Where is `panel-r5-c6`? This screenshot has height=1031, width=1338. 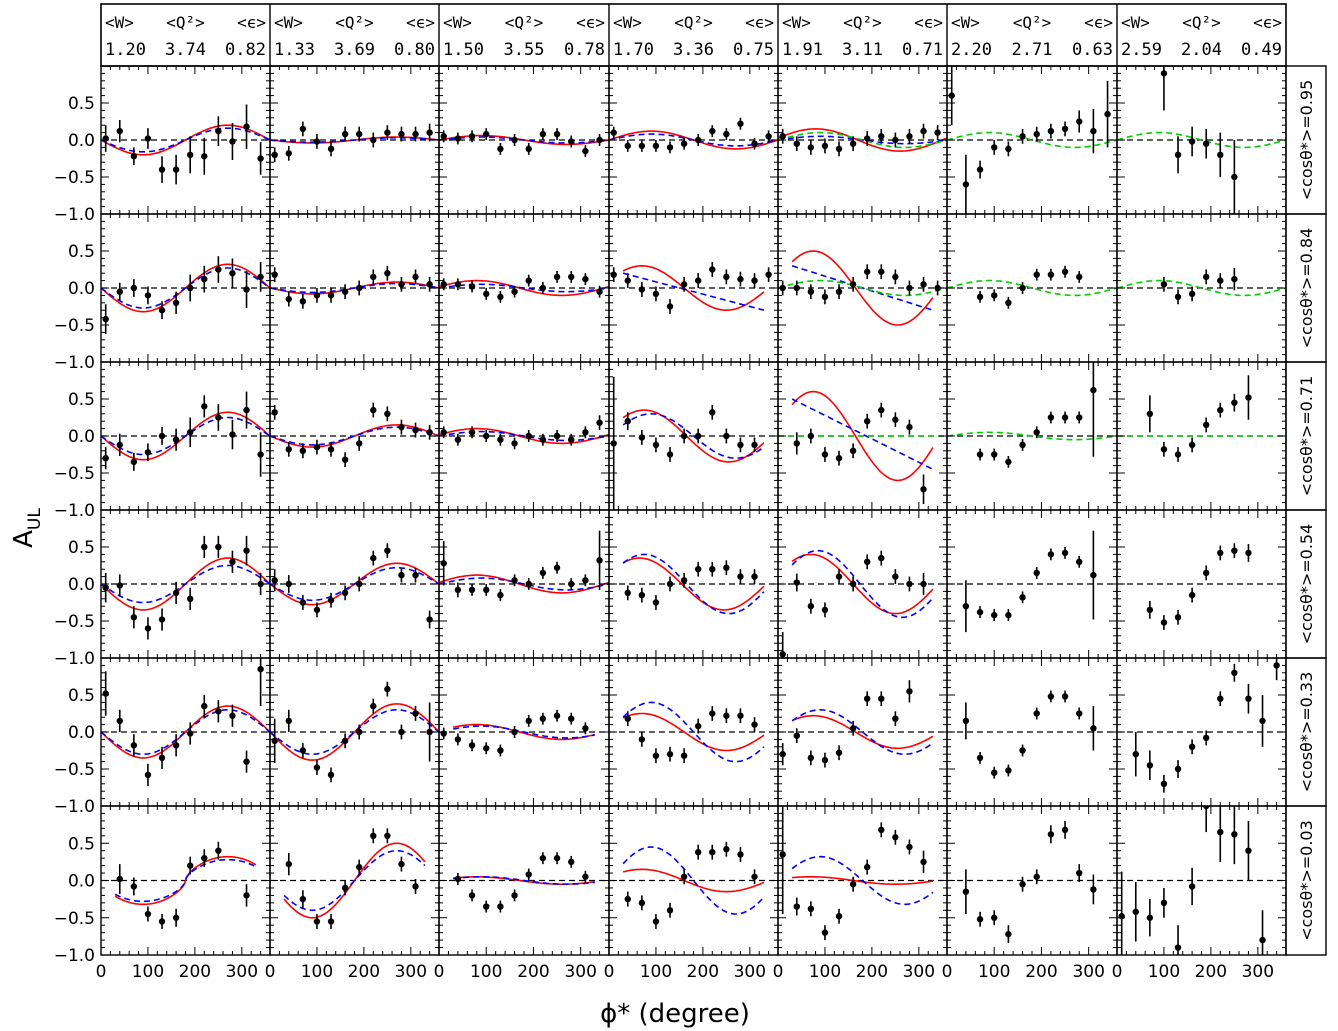 panel-r5-c6 is located at coordinates (1032, 732).